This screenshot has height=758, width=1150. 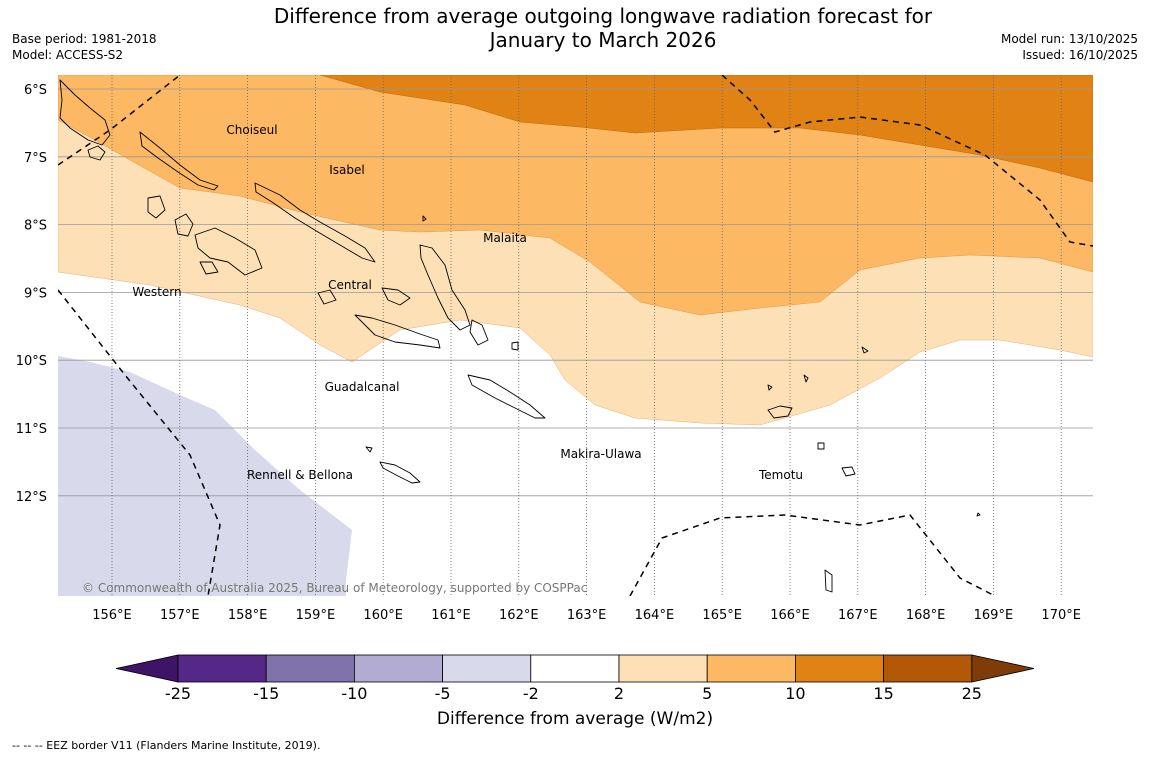 I want to click on colorbar-tick-5: 5, so click(x=707, y=693).